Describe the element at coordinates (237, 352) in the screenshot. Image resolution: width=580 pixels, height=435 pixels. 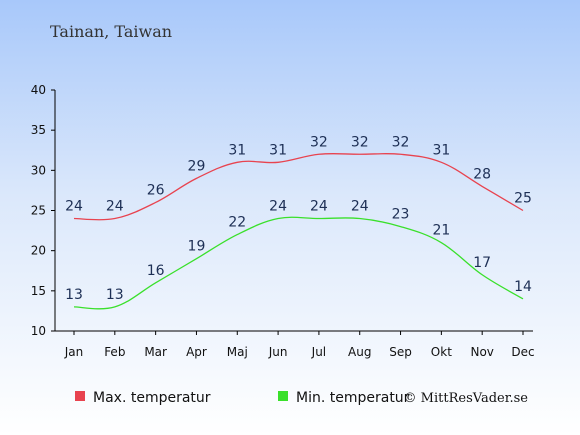
I see `x-tick-label: Maj` at that location.